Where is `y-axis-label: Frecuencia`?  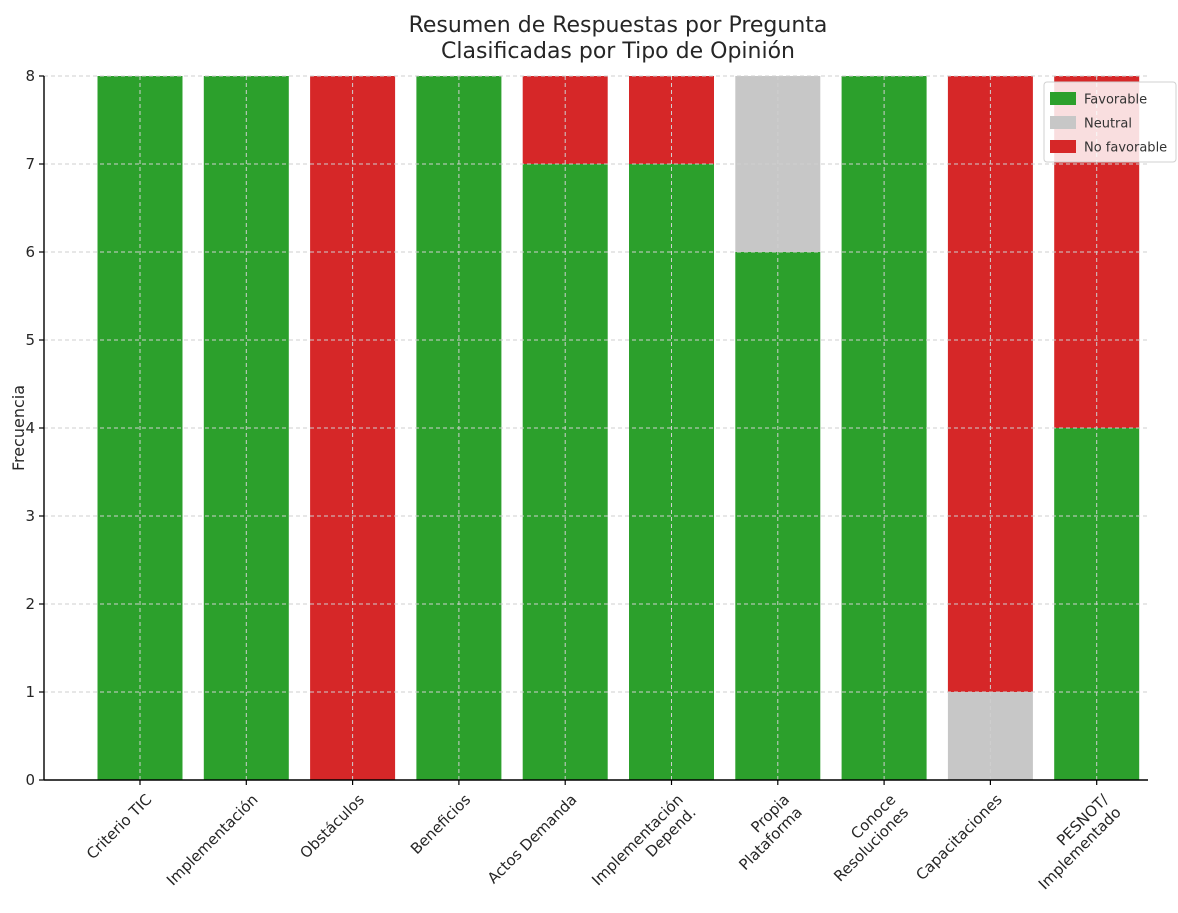 y-axis-label: Frecuencia is located at coordinates (18, 428).